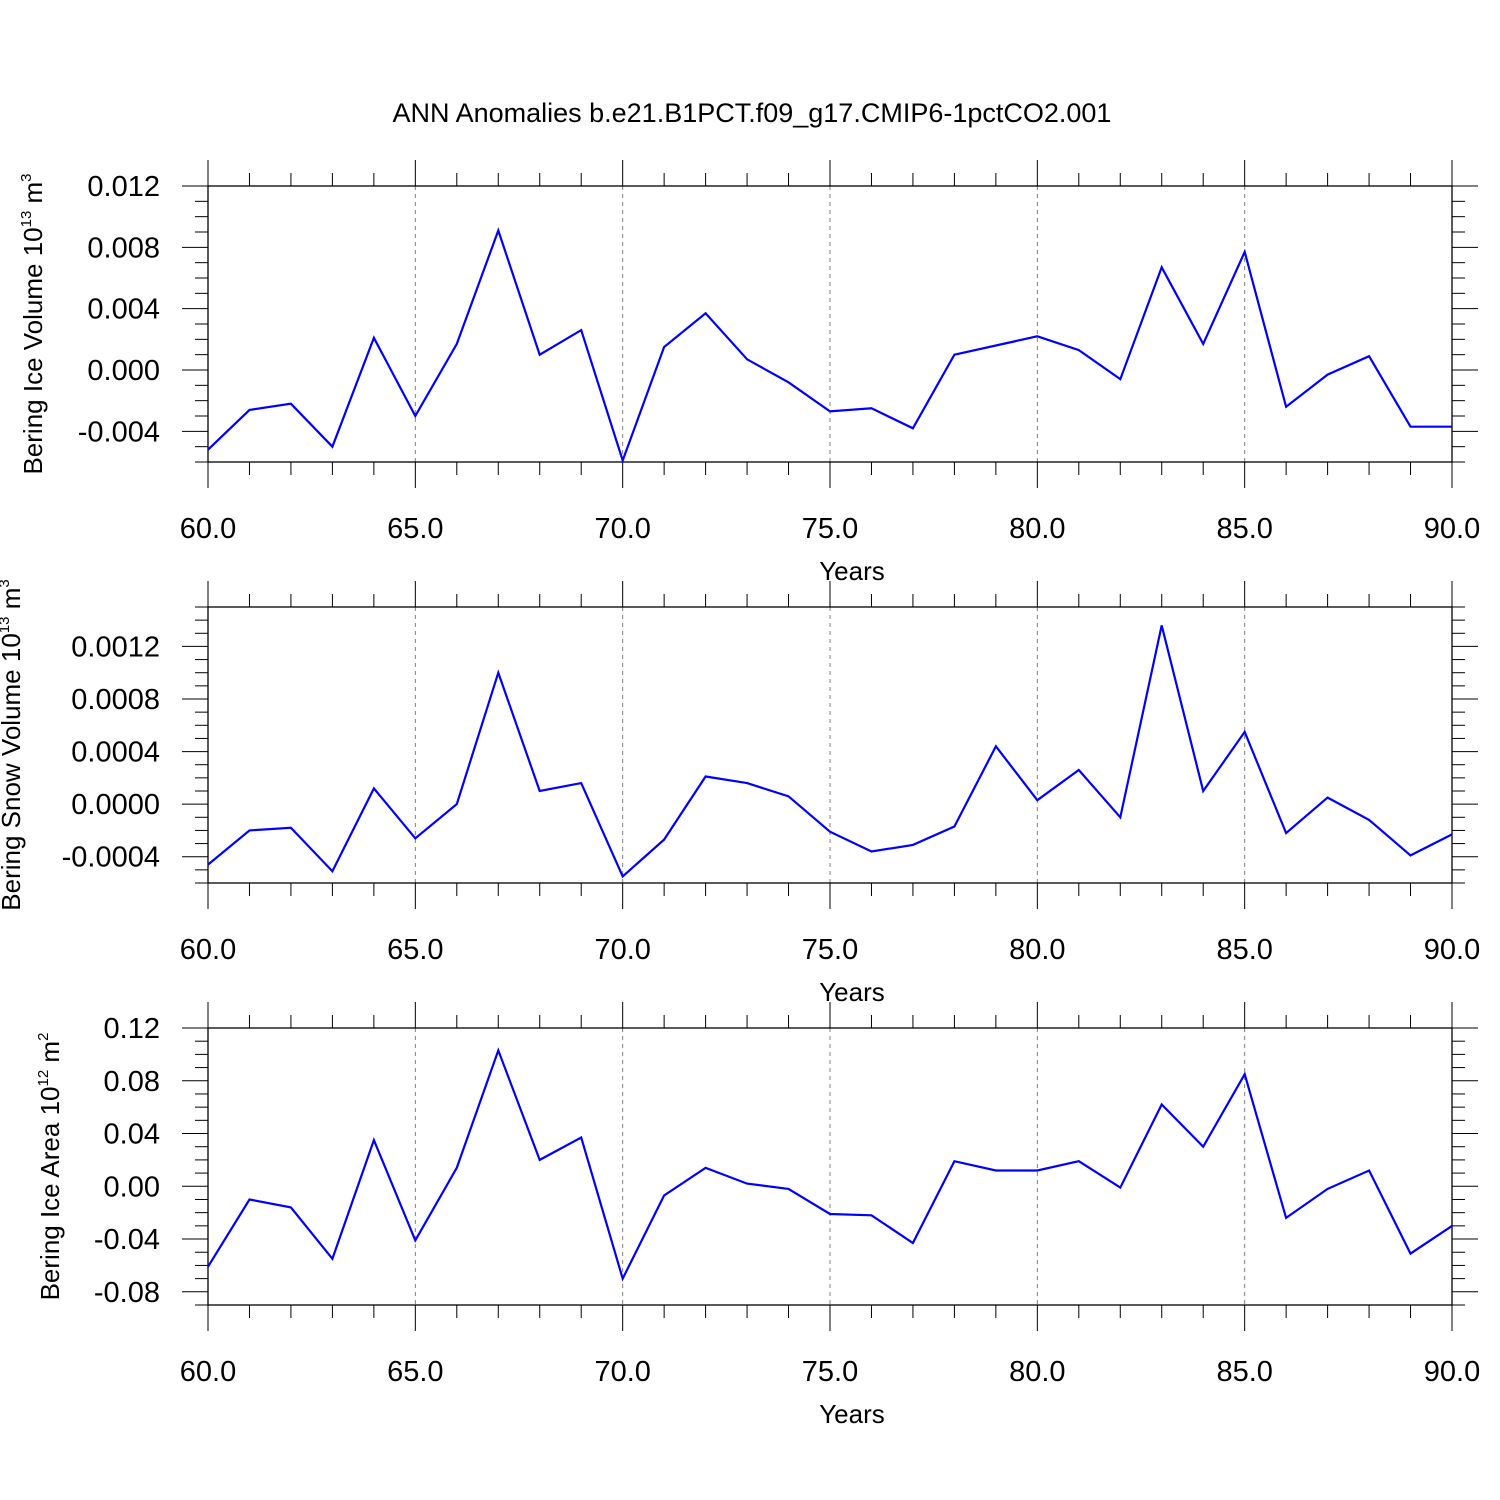 The width and height of the screenshot is (1500, 1500). Describe the element at coordinates (132, 1029) in the screenshot. I see `y-tick-label: 0.12` at that location.